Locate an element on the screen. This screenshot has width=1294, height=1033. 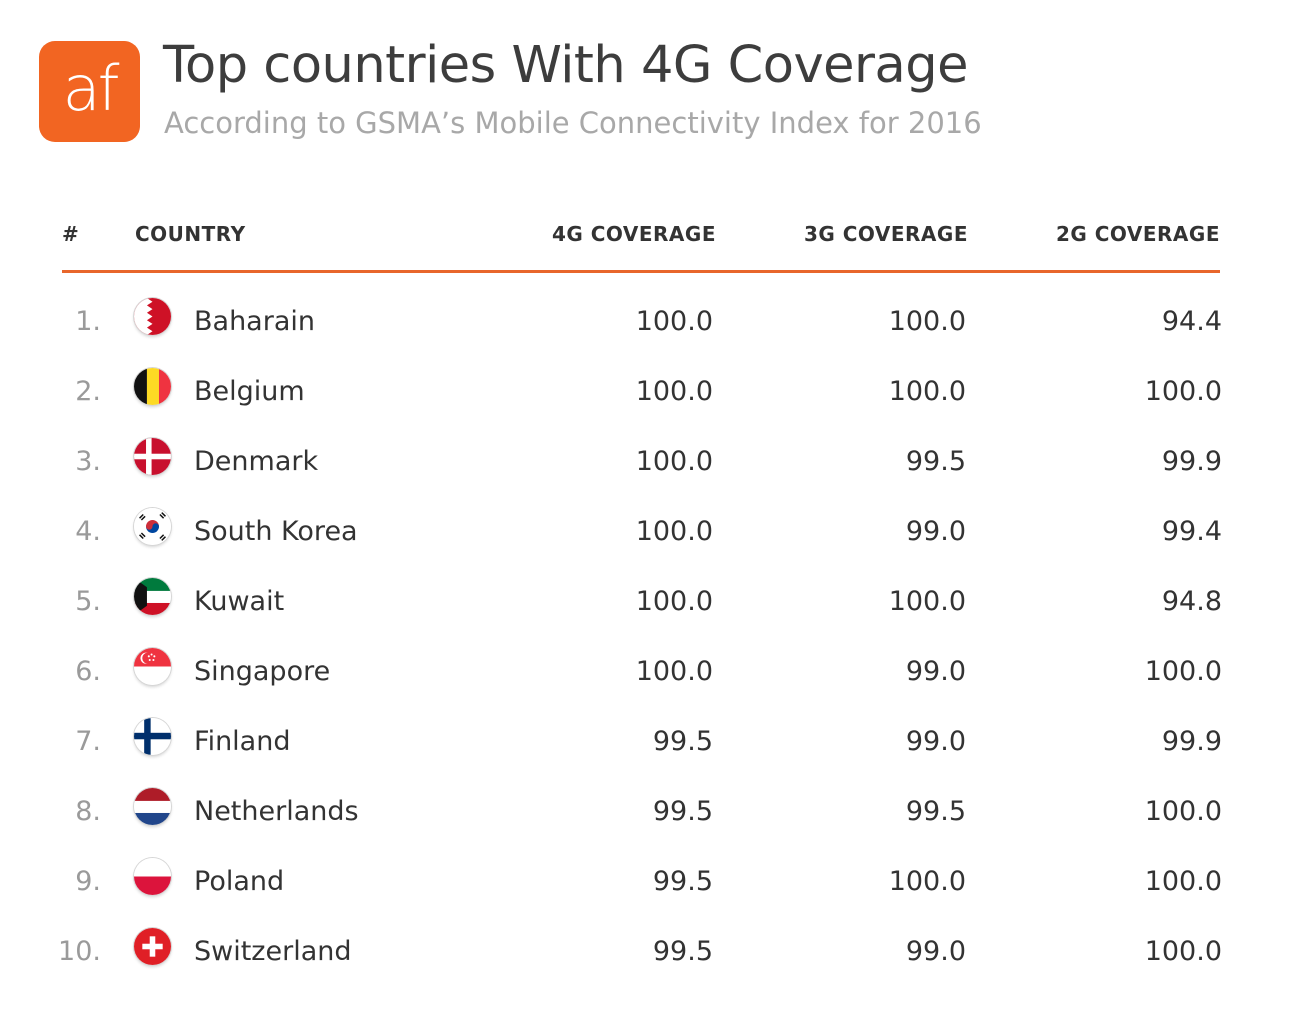
column-header-2g: 2G COVERAGE is located at coordinates (1137, 234).